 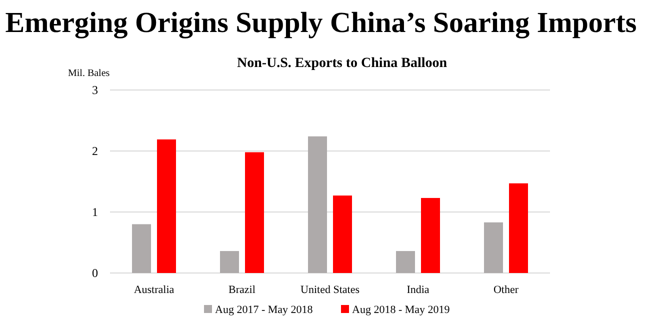 I want to click on x-tick-label: Other, so click(x=506, y=290).